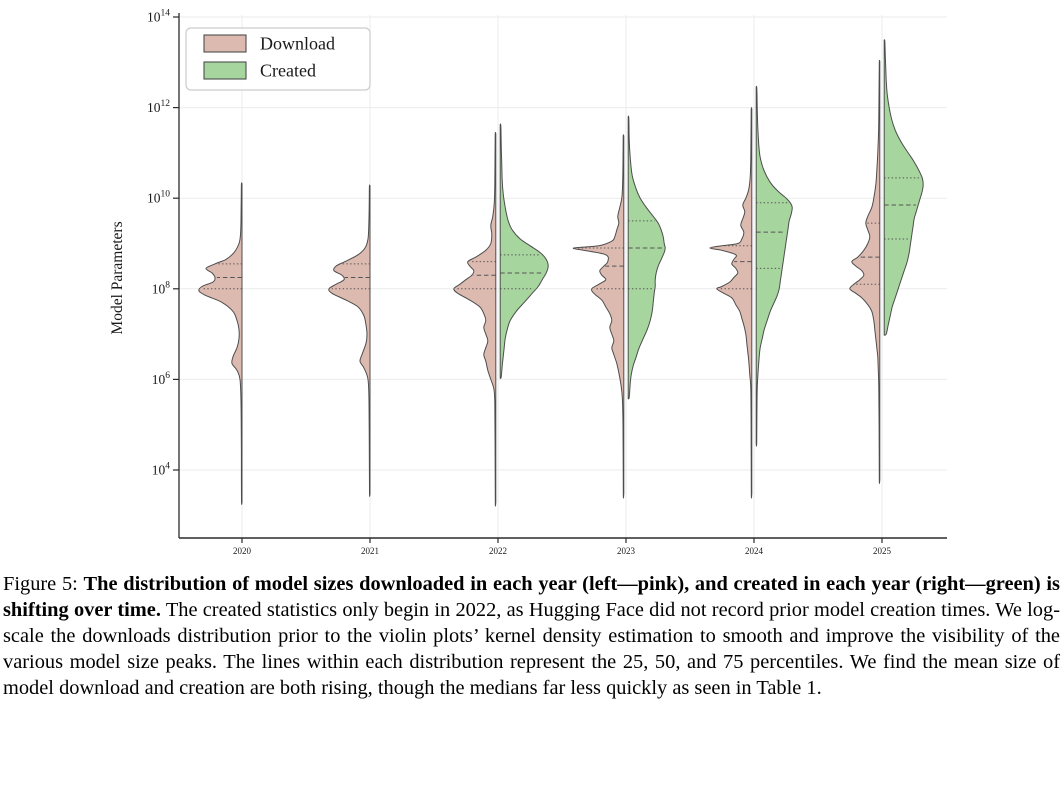  Describe the element at coordinates (349, 340) in the screenshot. I see `violin-2021-download-shape` at that location.